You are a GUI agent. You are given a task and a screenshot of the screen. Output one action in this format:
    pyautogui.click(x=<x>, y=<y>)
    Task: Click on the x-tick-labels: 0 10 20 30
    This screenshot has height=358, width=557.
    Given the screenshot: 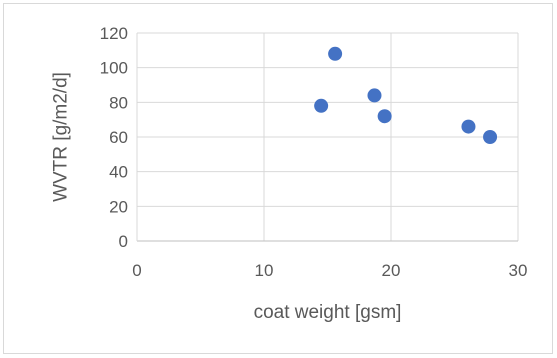 What is the action you would take?
    pyautogui.click(x=329, y=270)
    